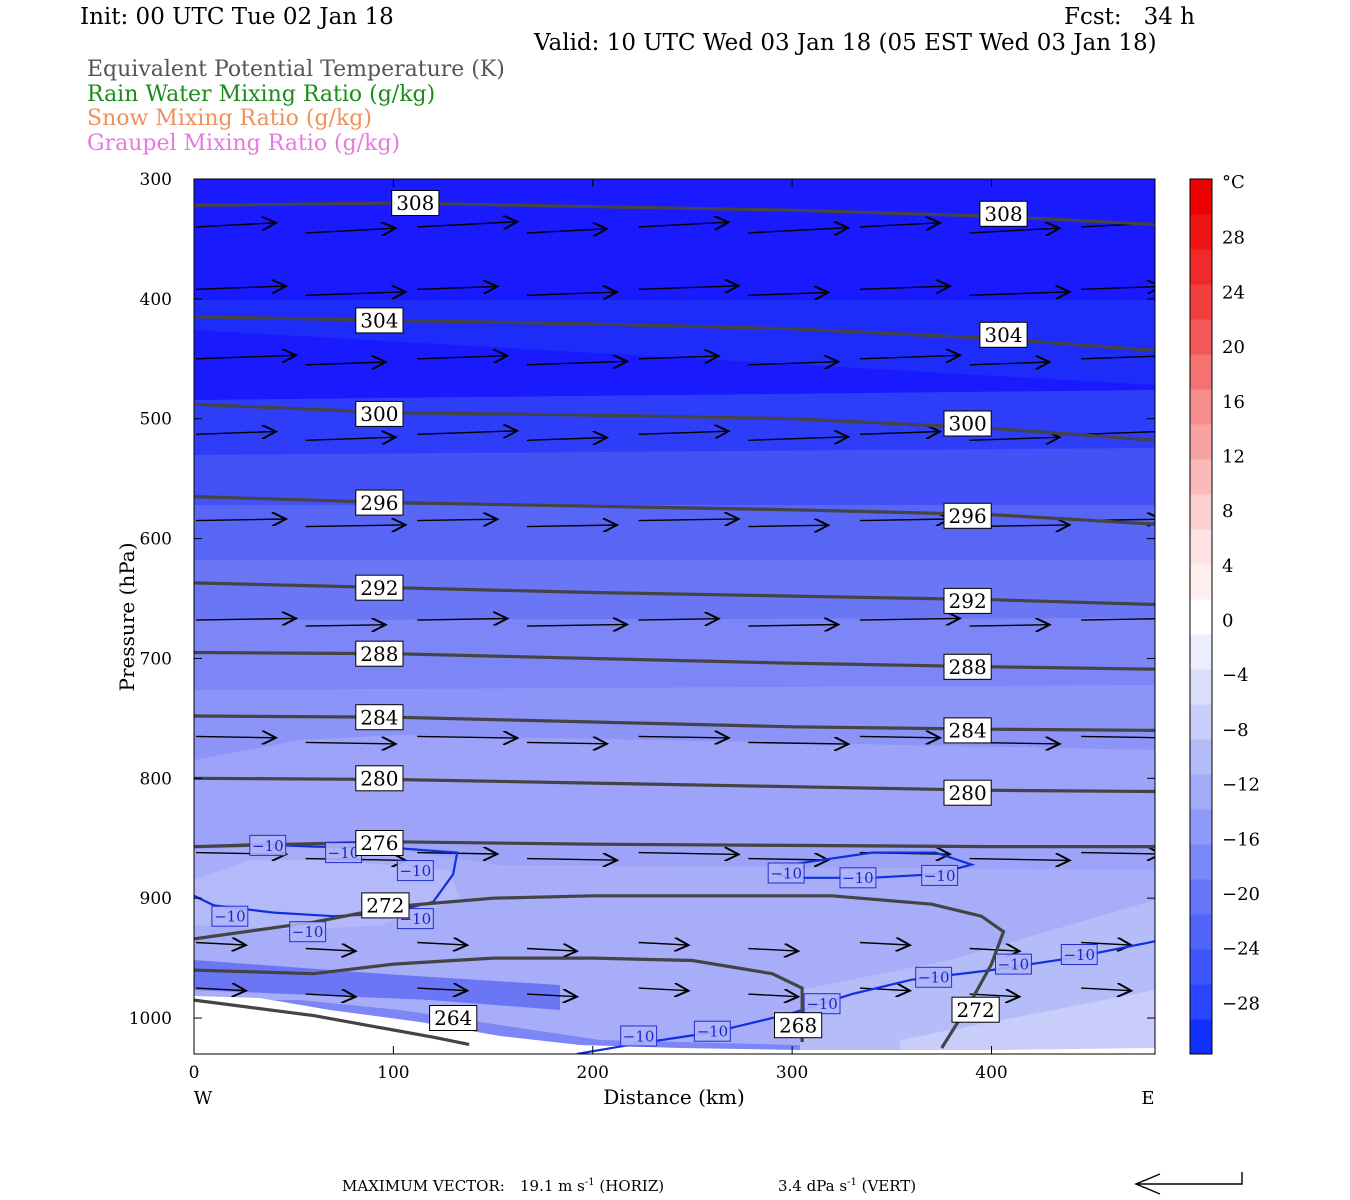  I want to click on theta-e-contour-label: 292, so click(967, 600).